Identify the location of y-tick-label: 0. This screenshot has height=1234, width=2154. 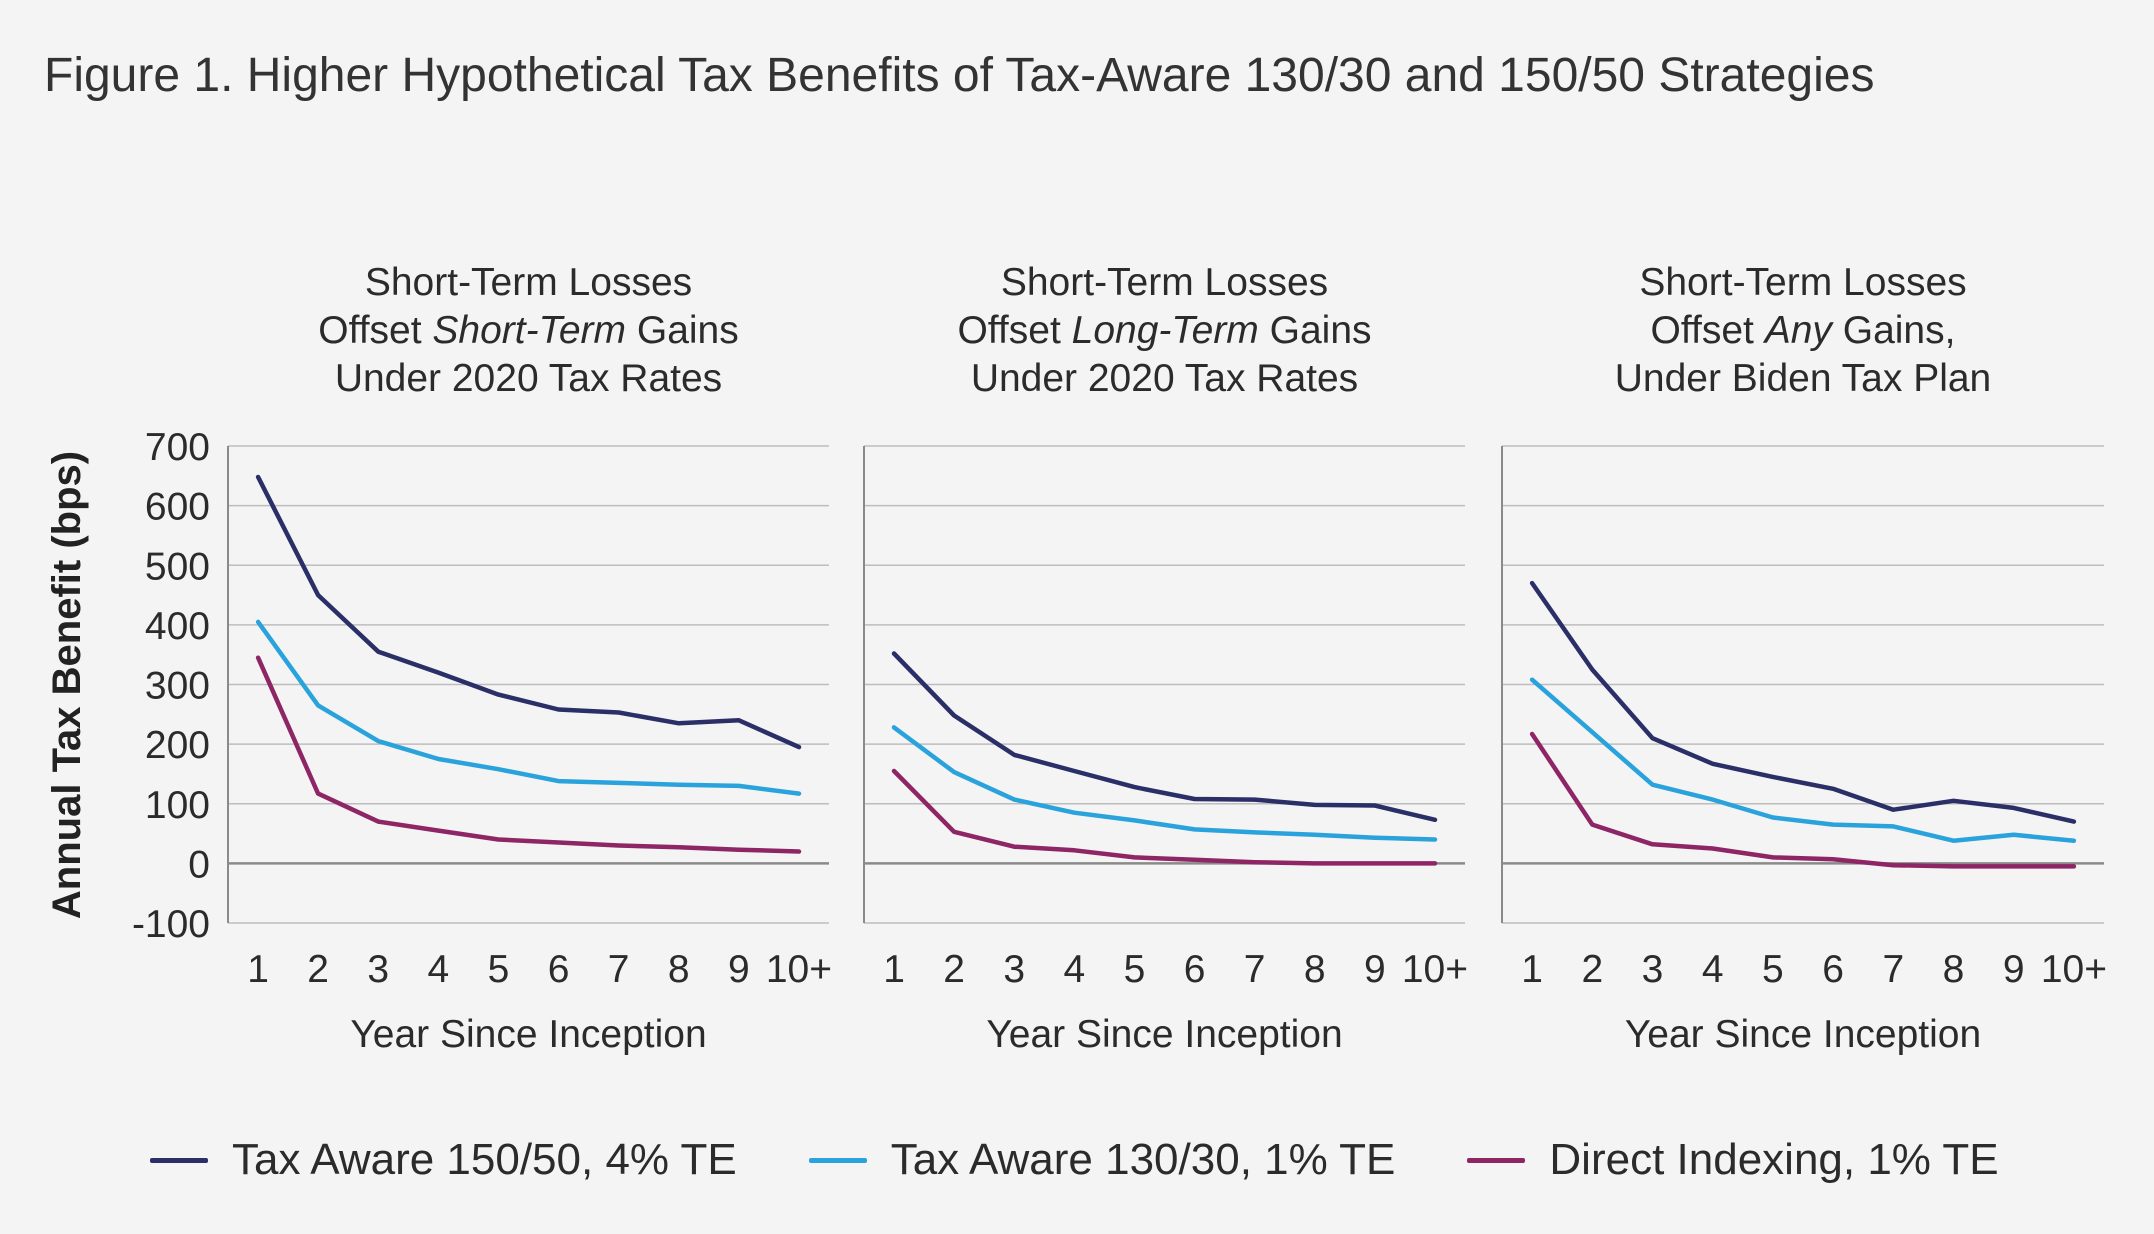
(199, 864).